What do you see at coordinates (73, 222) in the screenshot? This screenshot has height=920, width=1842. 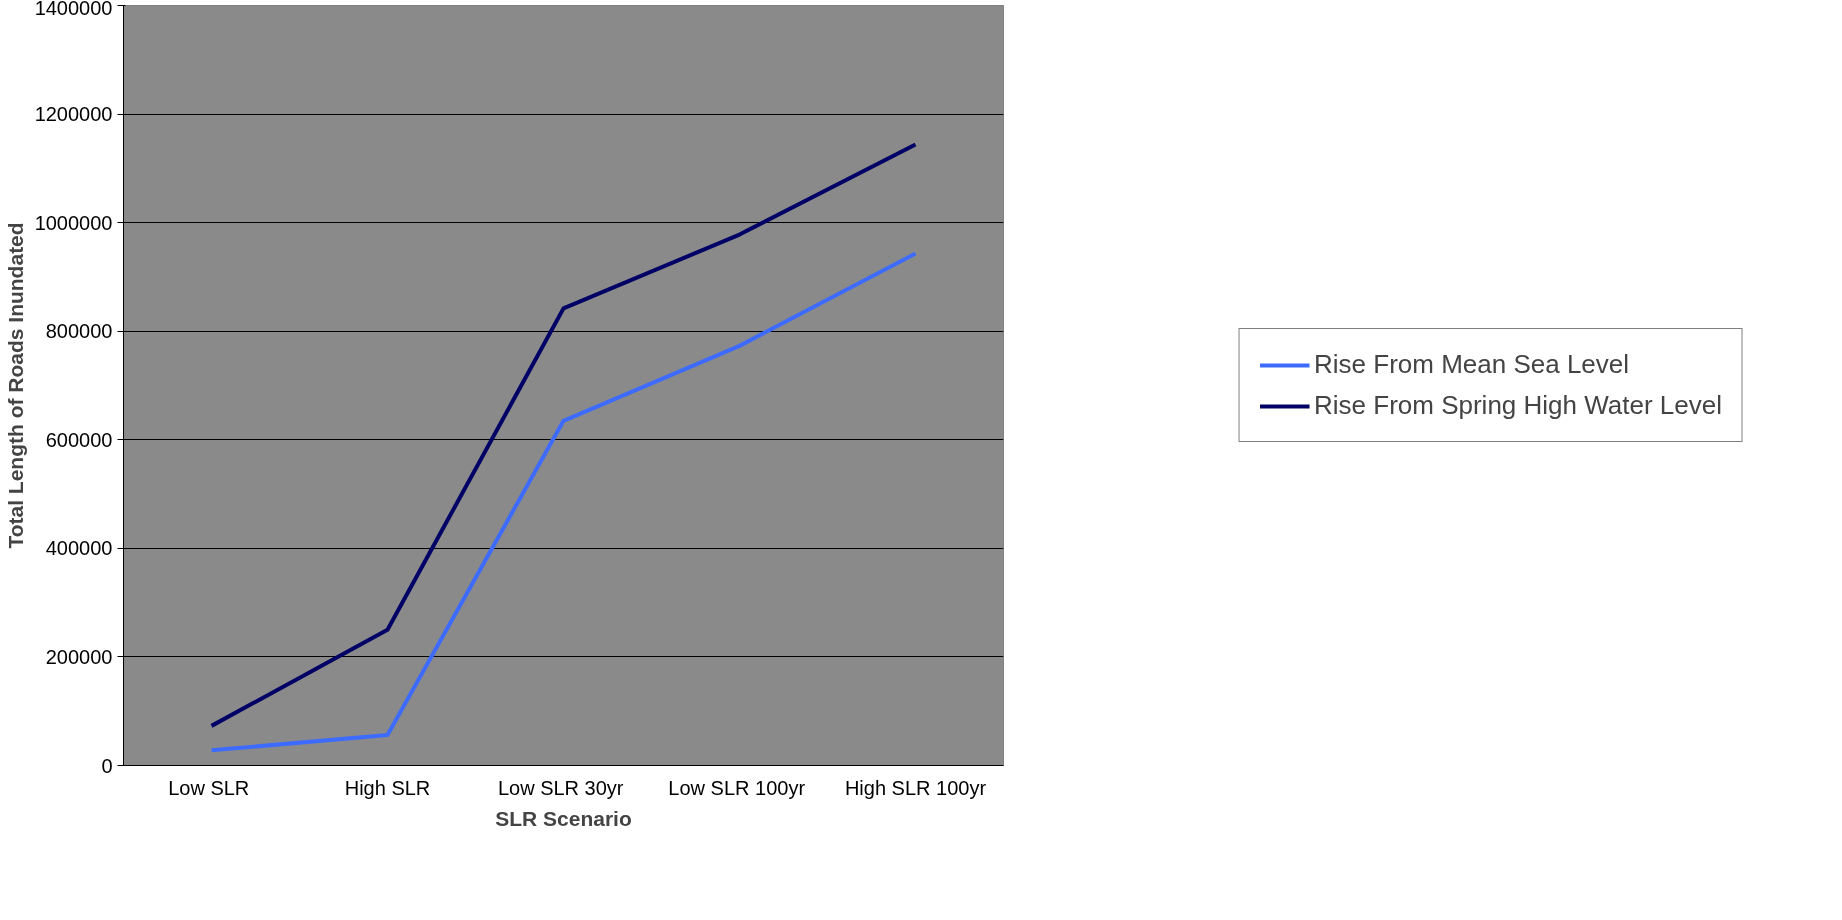 I see `y-tick-label: 1000000` at bounding box center [73, 222].